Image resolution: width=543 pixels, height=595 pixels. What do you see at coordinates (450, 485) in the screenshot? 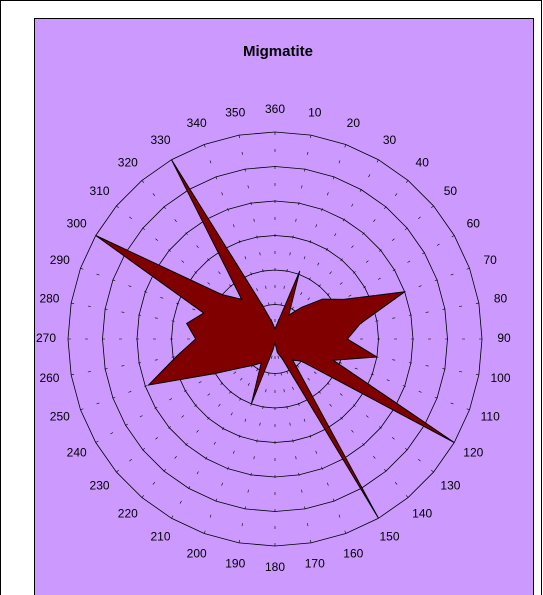
I see `category-label: 130` at bounding box center [450, 485].